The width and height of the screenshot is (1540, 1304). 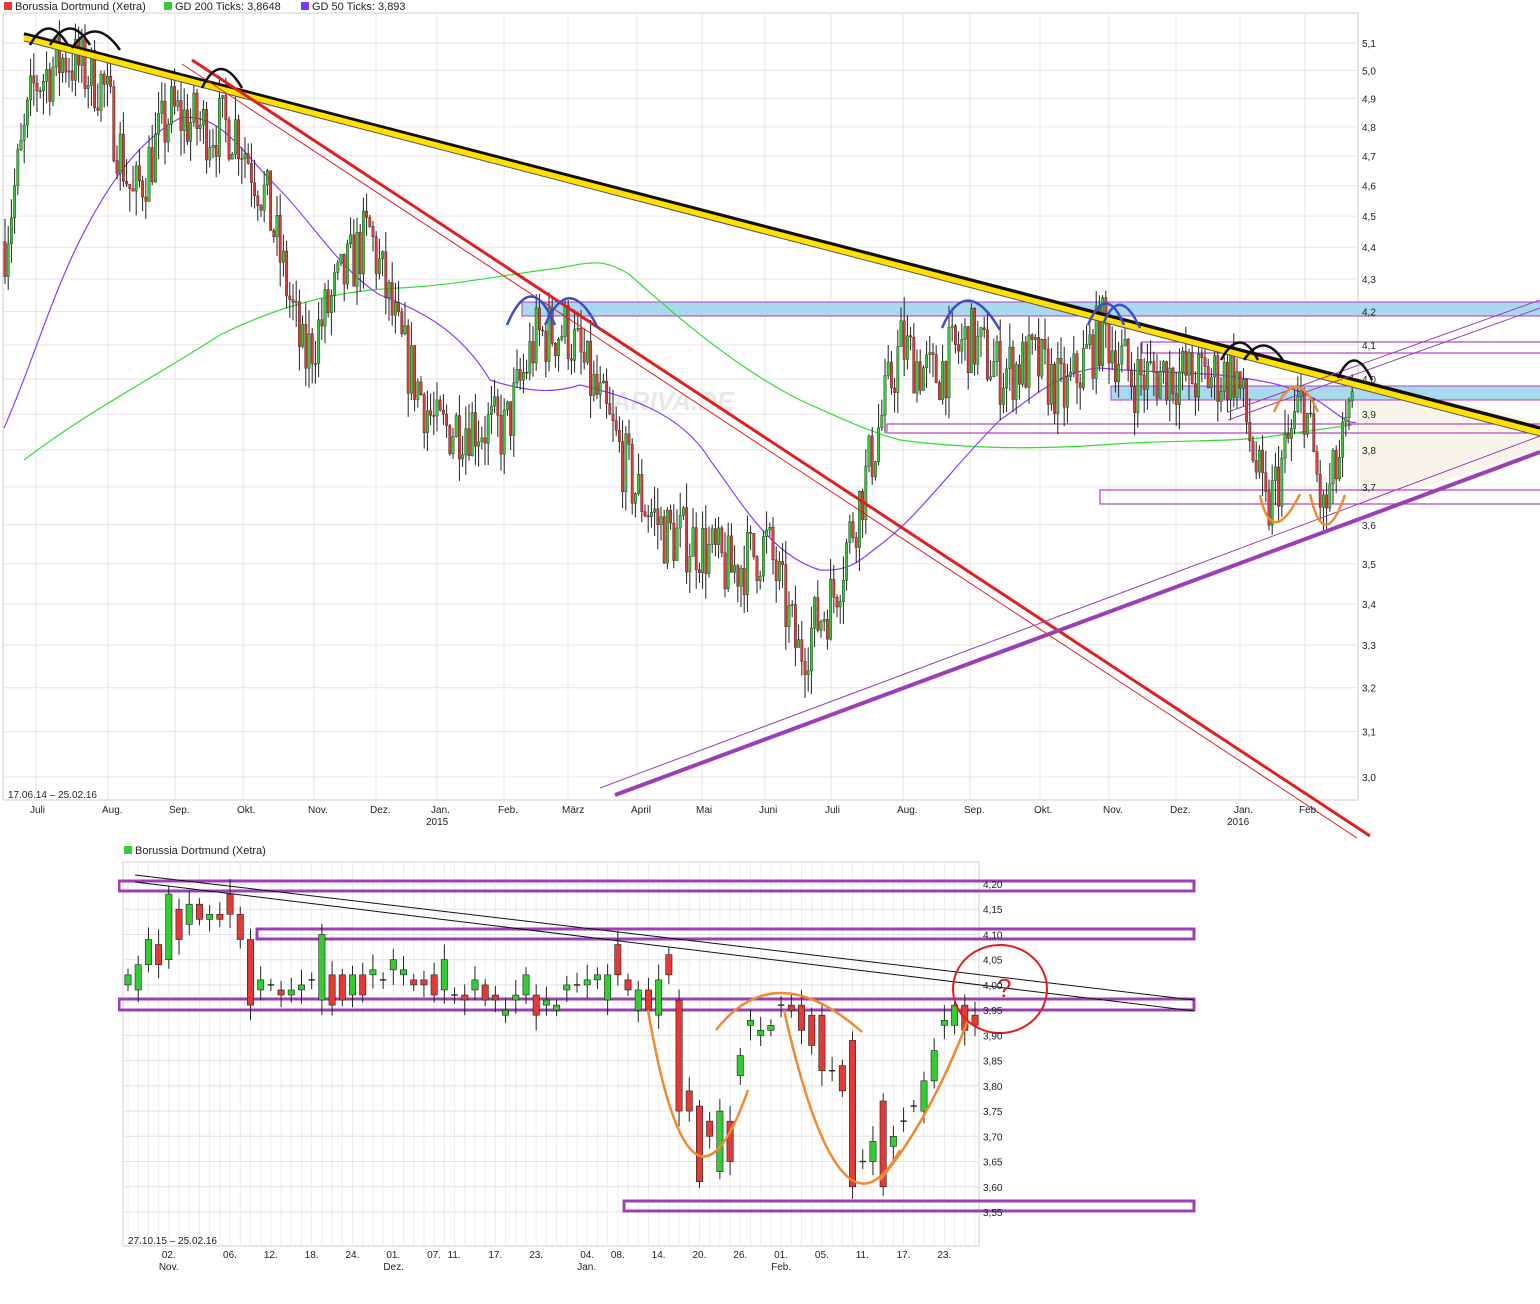 What do you see at coordinates (305, 6) in the screenshot?
I see `legend-swatch-gd50` at bounding box center [305, 6].